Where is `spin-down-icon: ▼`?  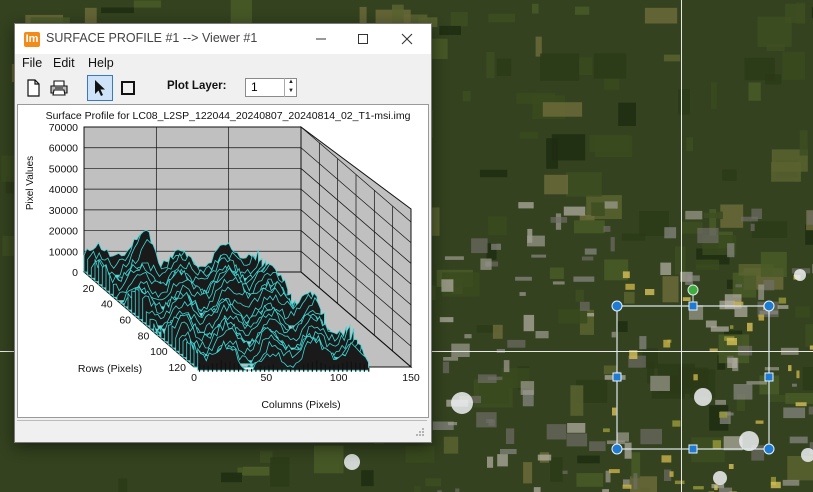 spin-down-icon: ▼ is located at coordinates (291, 91).